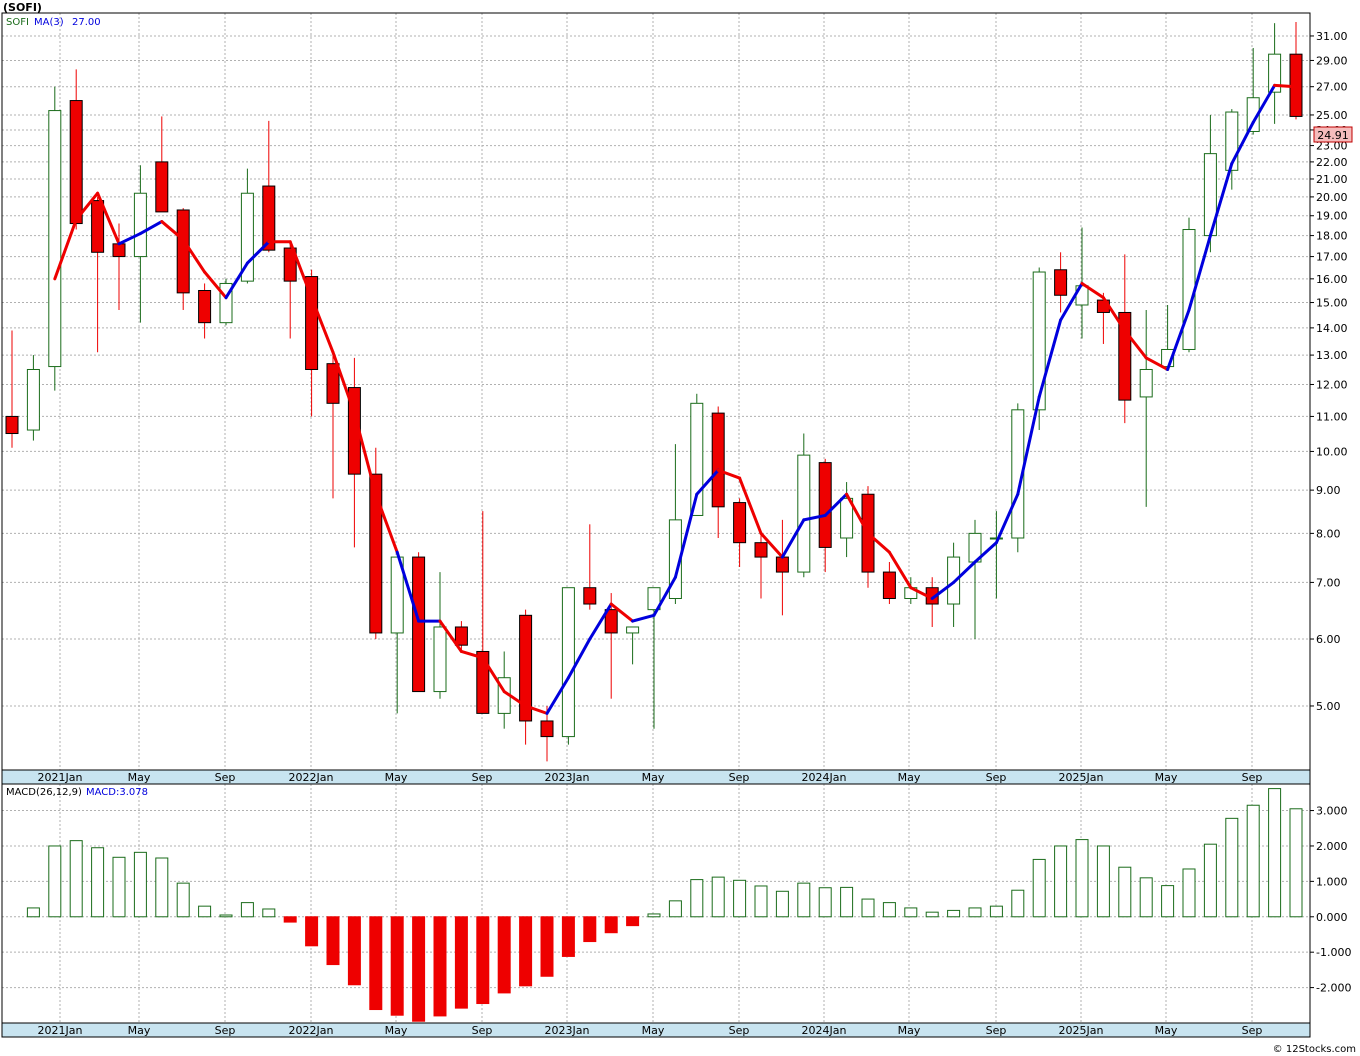 The width and height of the screenshot is (1360, 1056). Describe the element at coordinates (22, 7) in the screenshot. I see `chart-title: (SOFI)` at that location.